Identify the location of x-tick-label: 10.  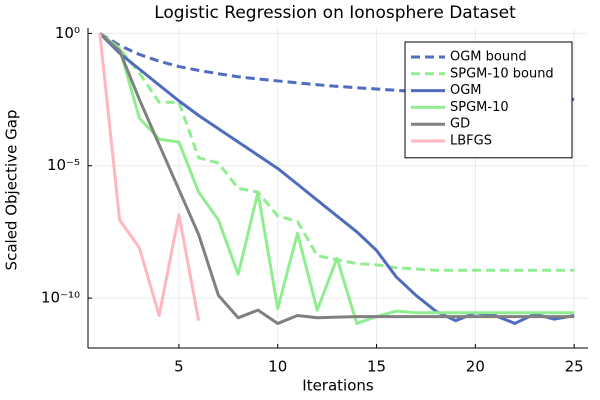
(277, 367).